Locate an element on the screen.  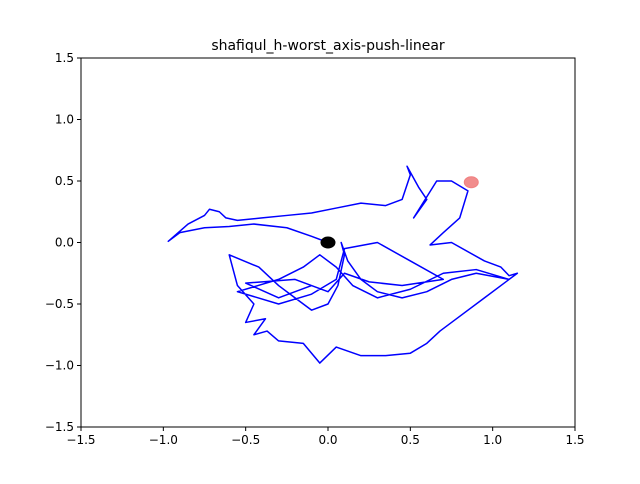
y-tick-label: −0.5 is located at coordinates (59, 304).